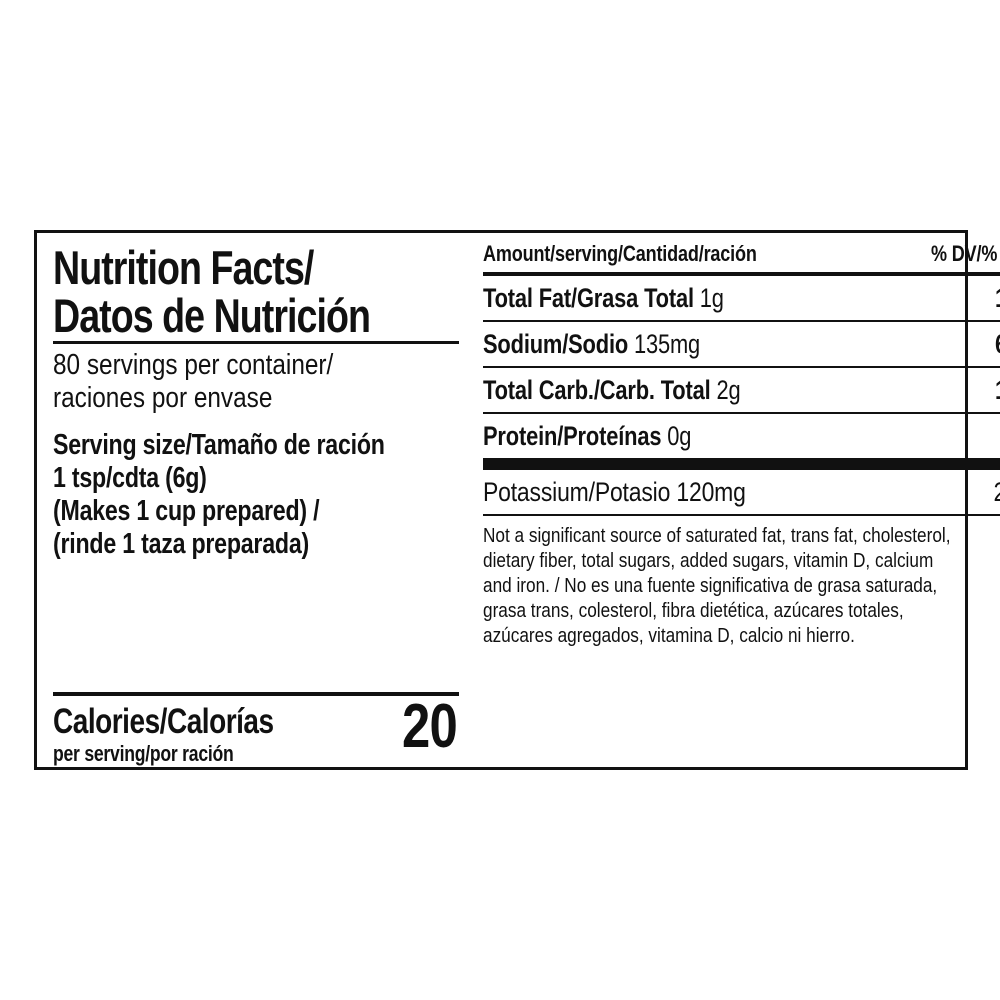  Describe the element at coordinates (741, 390) in the screenshot. I see `nutrient-row-total-carb: Total Carb./Carb. Total 2g 1%` at that location.